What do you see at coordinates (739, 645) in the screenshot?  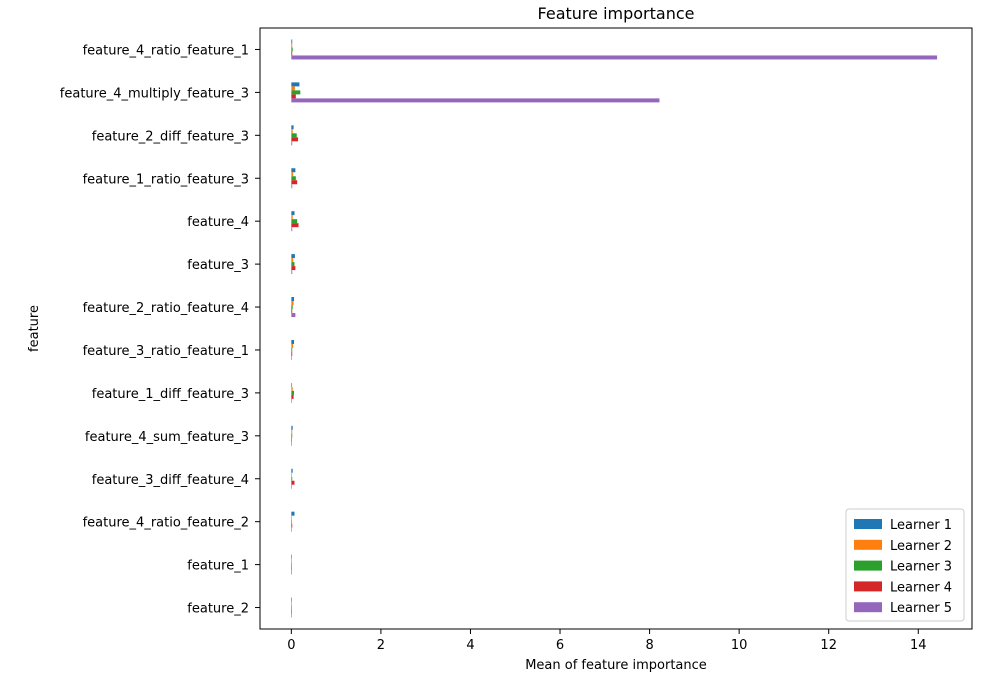 I see `x-tick-label: 10` at bounding box center [739, 645].